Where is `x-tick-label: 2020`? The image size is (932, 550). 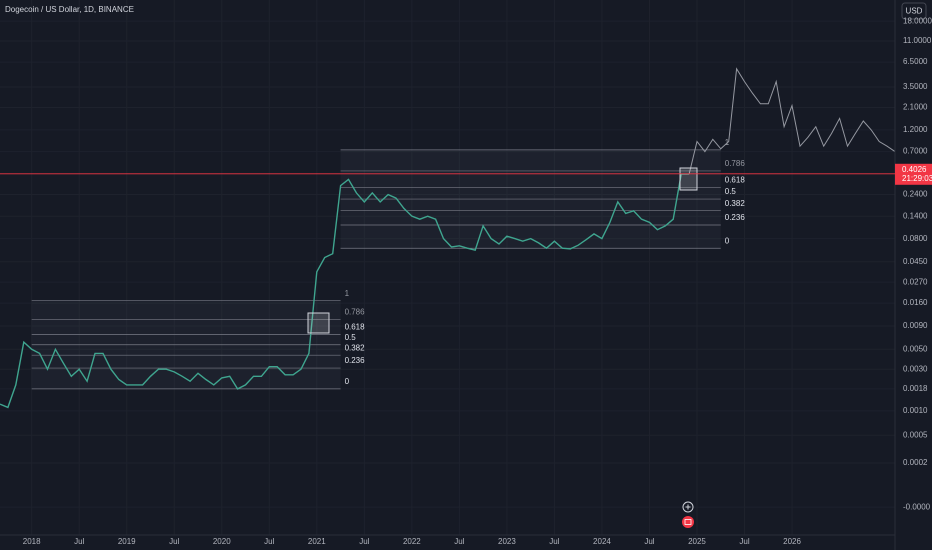
x-tick-label: 2020 is located at coordinates (222, 541).